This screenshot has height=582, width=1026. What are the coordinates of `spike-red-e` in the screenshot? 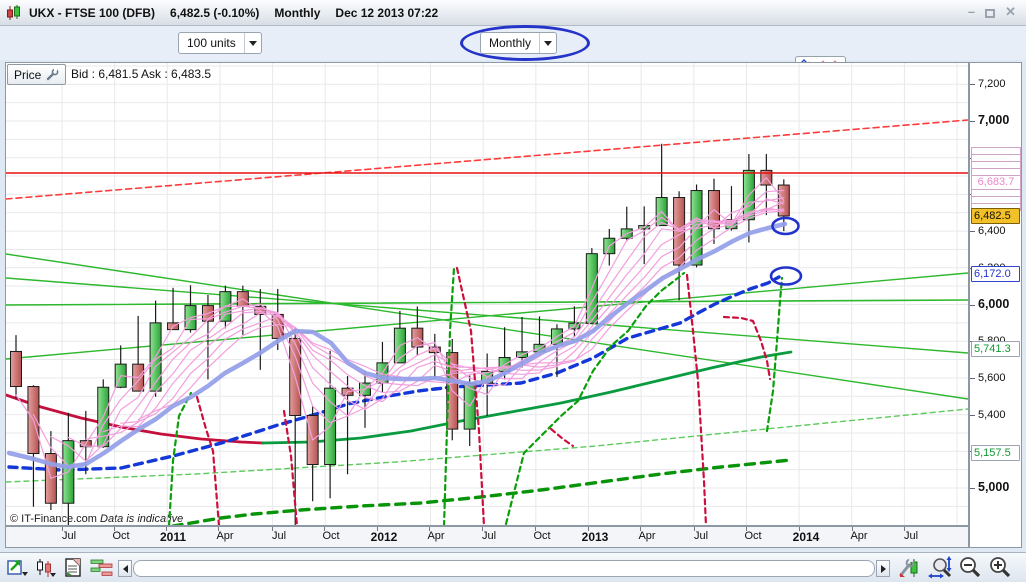 It's located at (747, 348).